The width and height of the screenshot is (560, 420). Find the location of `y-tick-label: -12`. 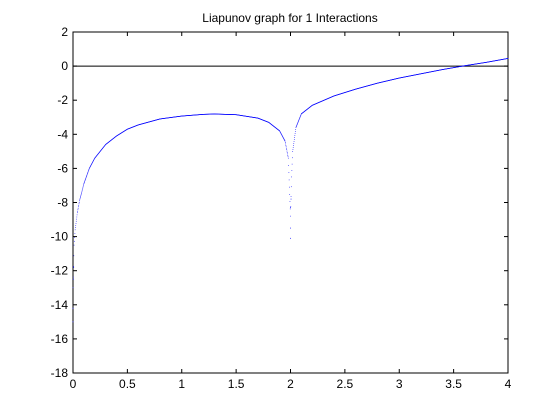

y-tick-label: -12 is located at coordinates (60, 271).